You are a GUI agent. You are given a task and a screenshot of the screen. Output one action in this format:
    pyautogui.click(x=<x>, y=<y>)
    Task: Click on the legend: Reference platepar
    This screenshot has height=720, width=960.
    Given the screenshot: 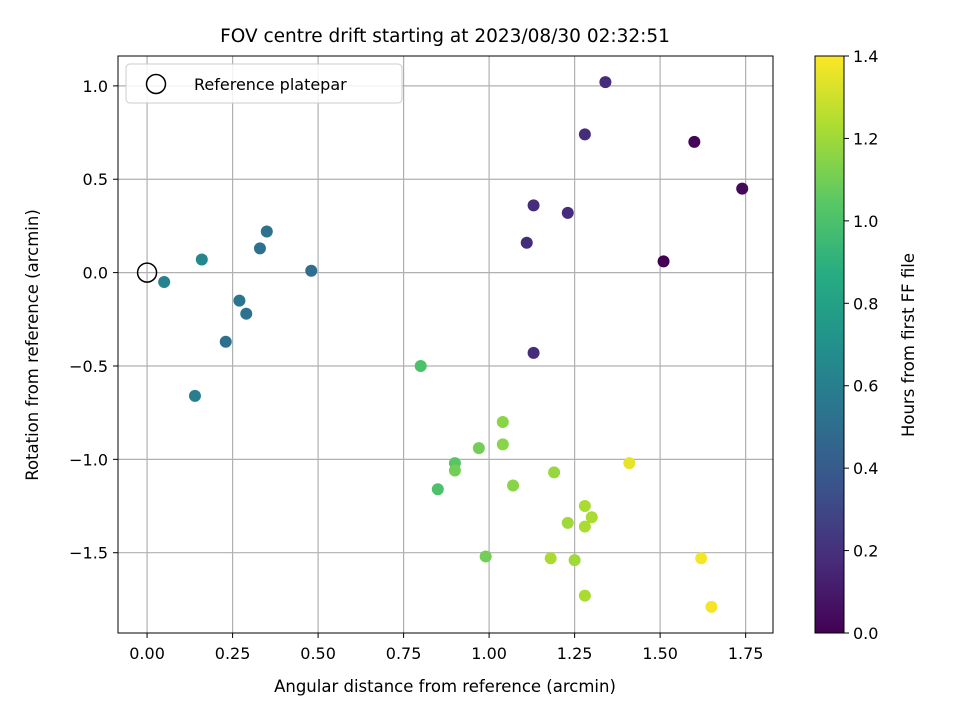 What is the action you would take?
    pyautogui.click(x=264, y=83)
    